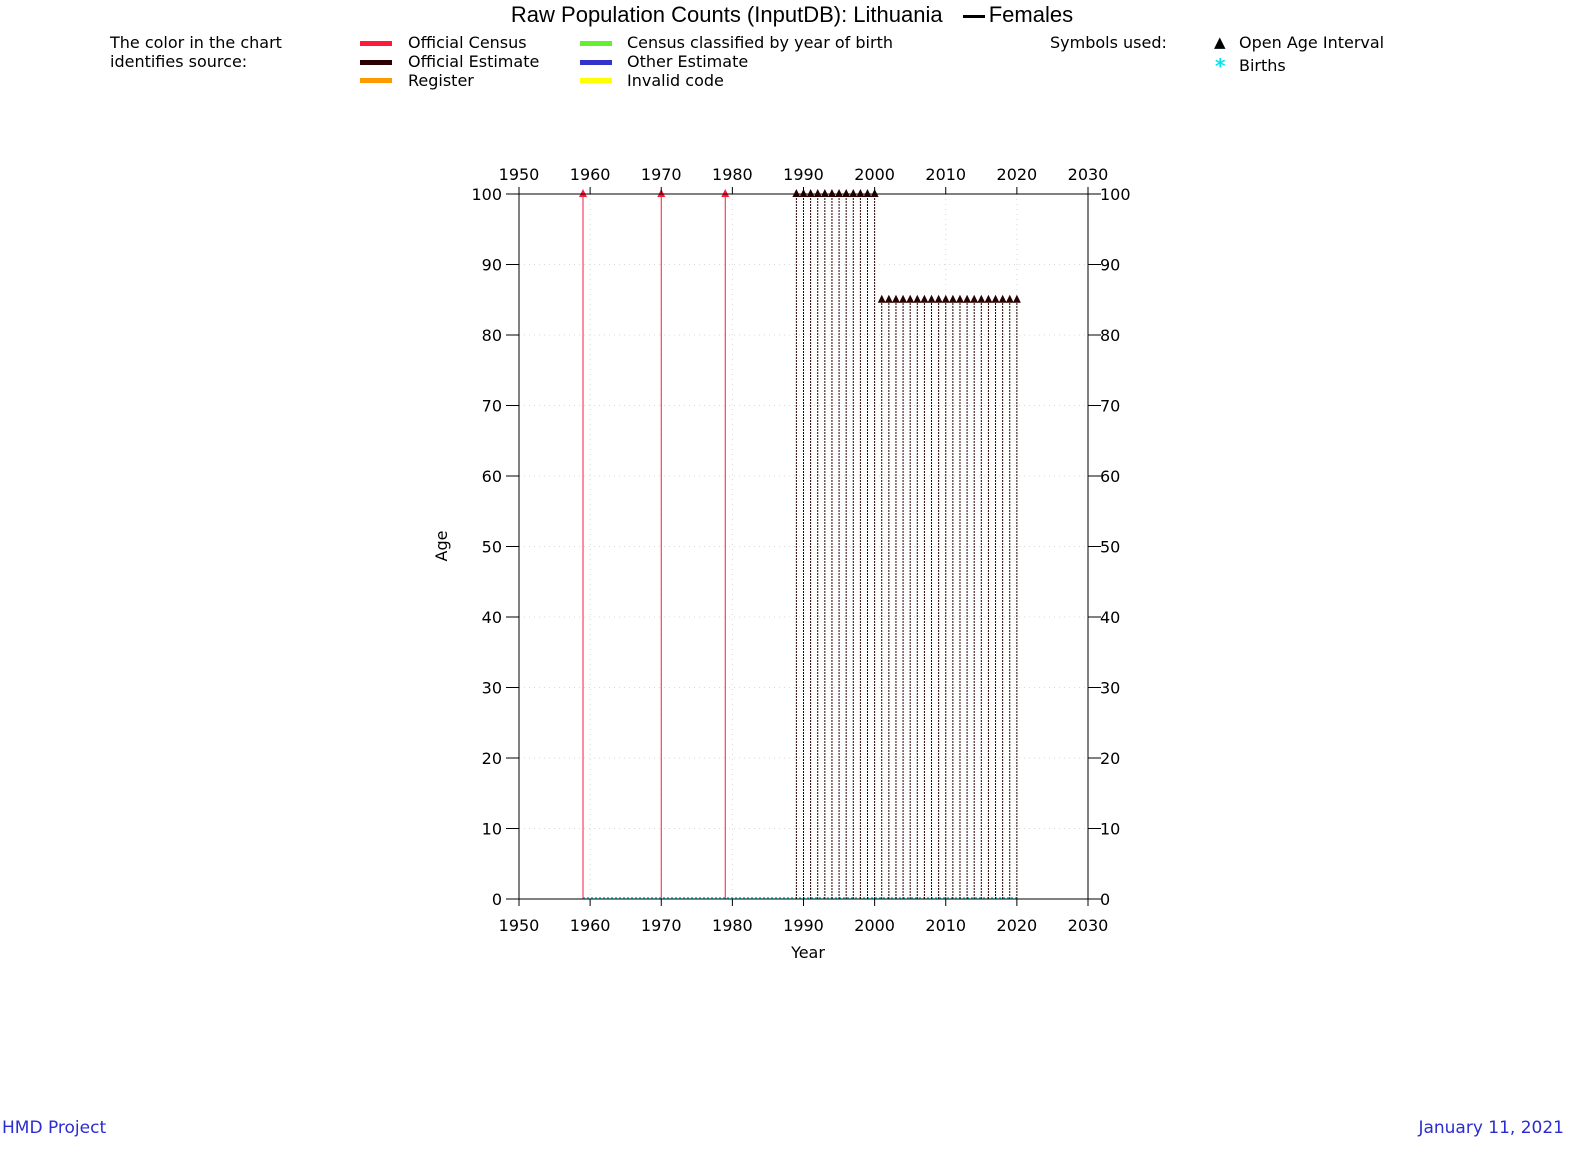 The width and height of the screenshot is (1584, 1152). I want to click on legend-swatch-official-census, so click(376, 43).